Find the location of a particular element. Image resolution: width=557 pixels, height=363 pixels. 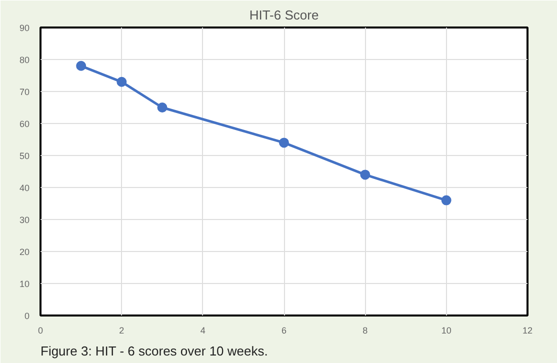

y-tick-label: 80 is located at coordinates (24, 60).